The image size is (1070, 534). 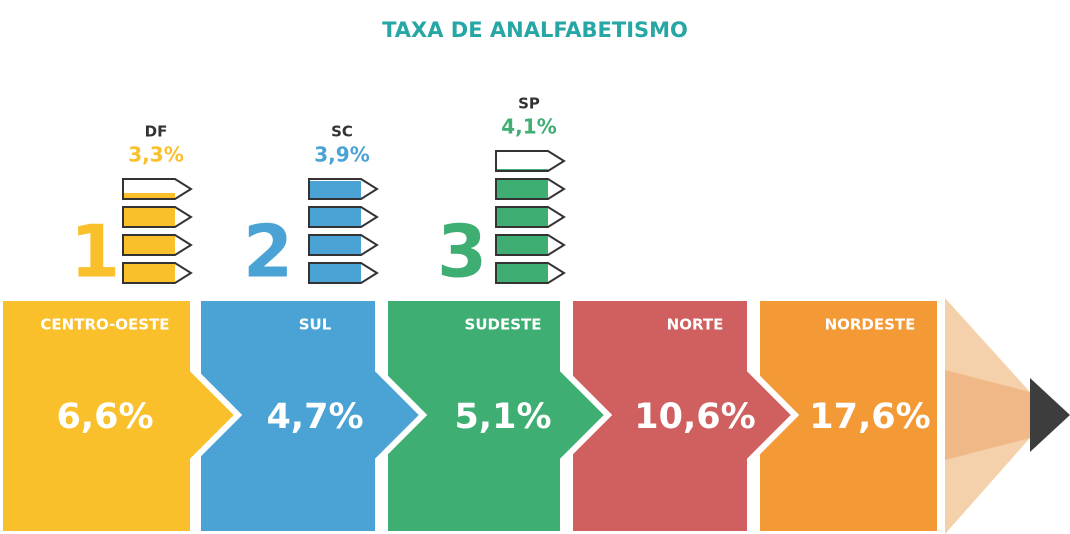 I want to click on rank: 2, so click(x=268, y=252).